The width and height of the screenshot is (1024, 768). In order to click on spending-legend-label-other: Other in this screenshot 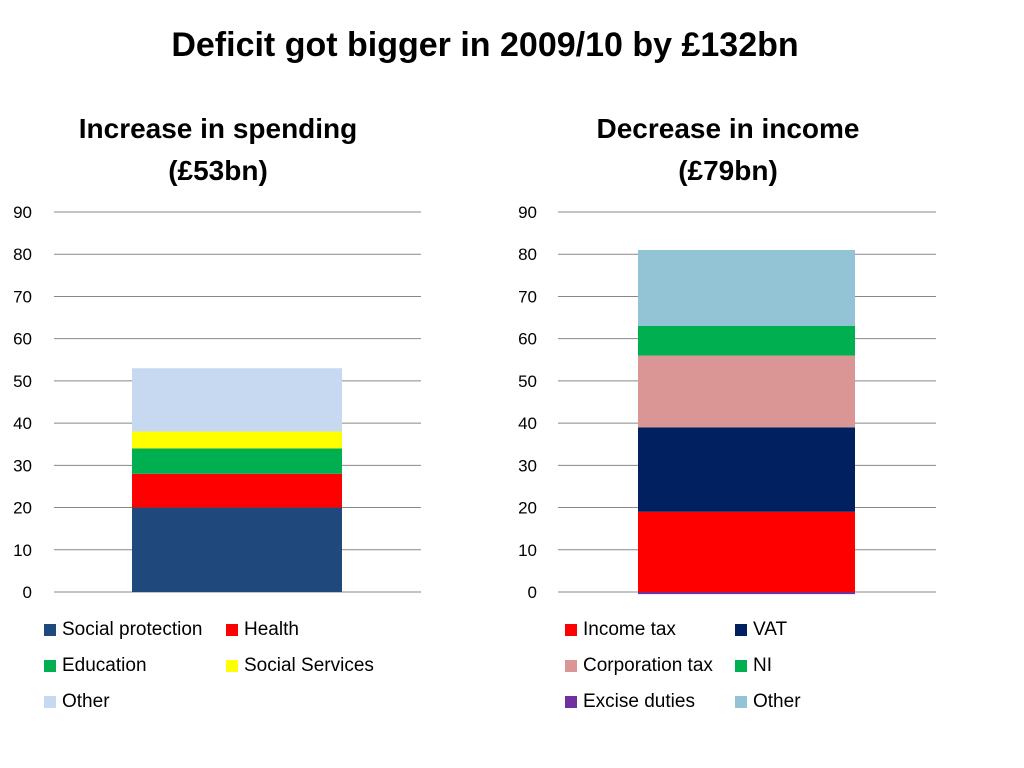, I will do `click(86, 701)`.